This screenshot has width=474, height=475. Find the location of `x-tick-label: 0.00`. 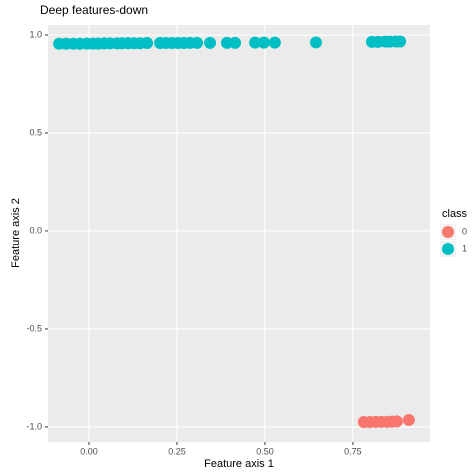

x-tick-label: 0.00 is located at coordinates (89, 451).